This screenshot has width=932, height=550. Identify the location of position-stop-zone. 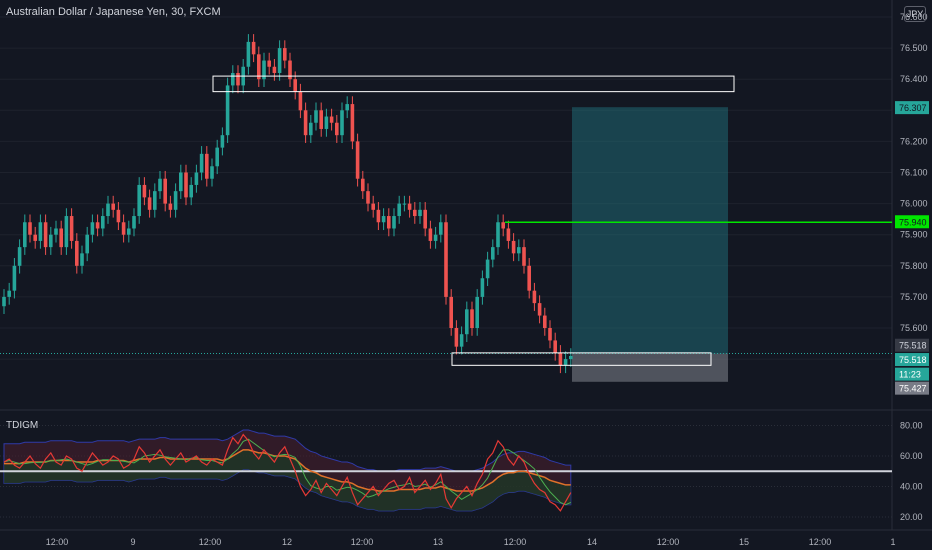
(650, 367).